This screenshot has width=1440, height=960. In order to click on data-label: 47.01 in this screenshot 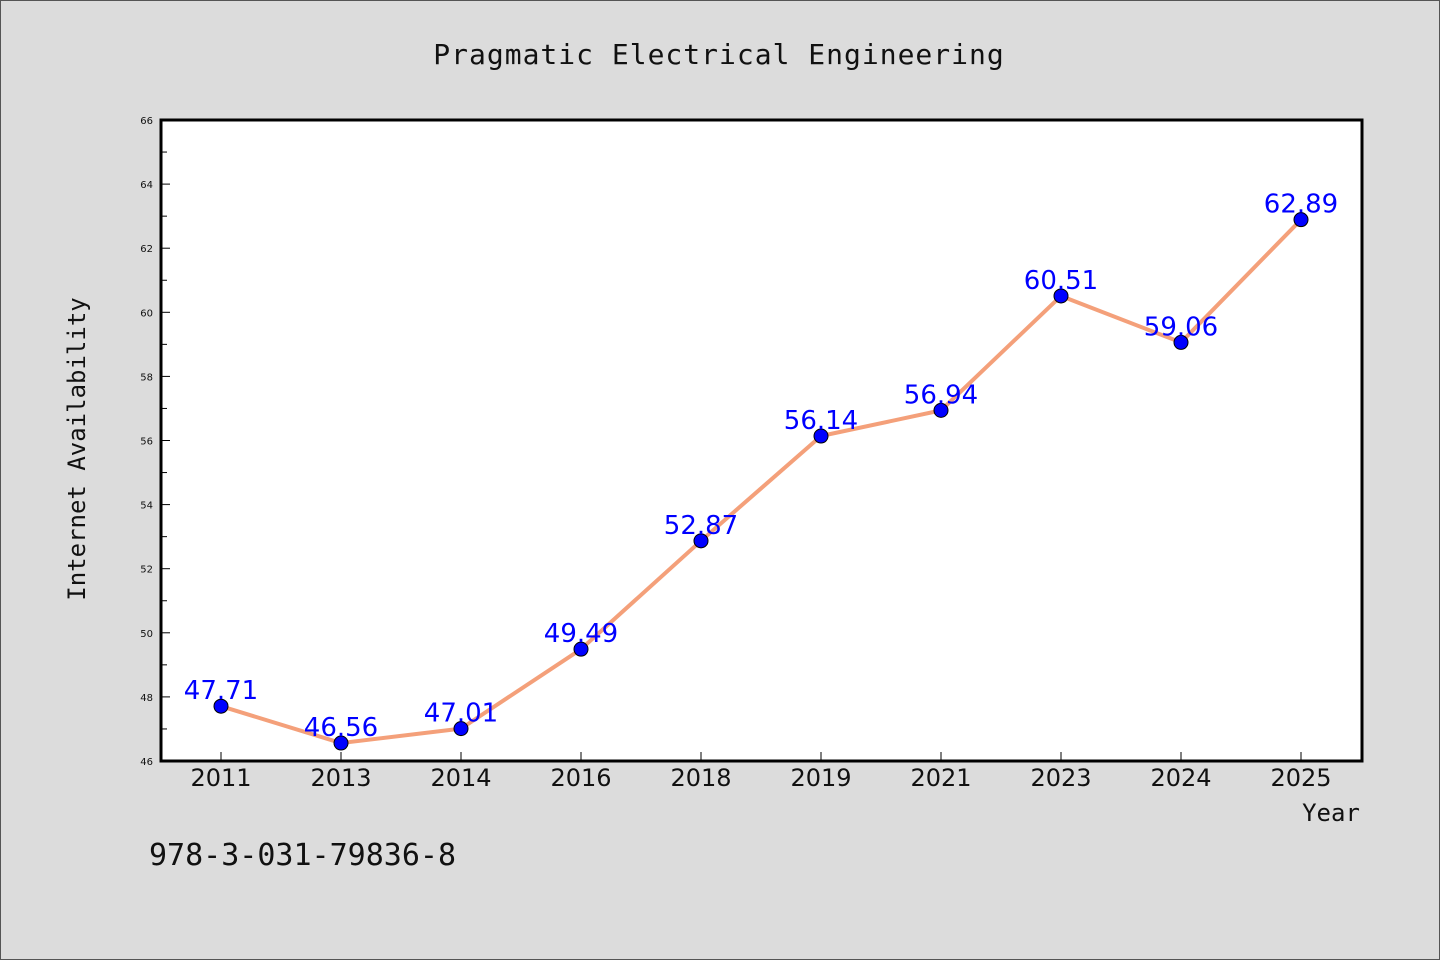, I will do `click(461, 714)`.